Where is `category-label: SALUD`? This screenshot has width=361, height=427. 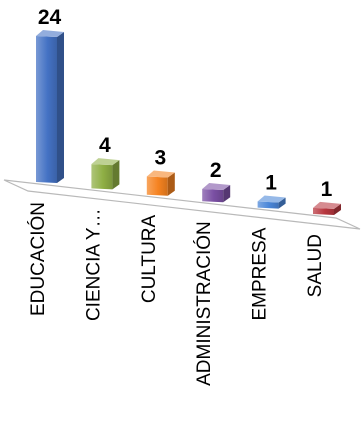 category-label: SALUD is located at coordinates (315, 265).